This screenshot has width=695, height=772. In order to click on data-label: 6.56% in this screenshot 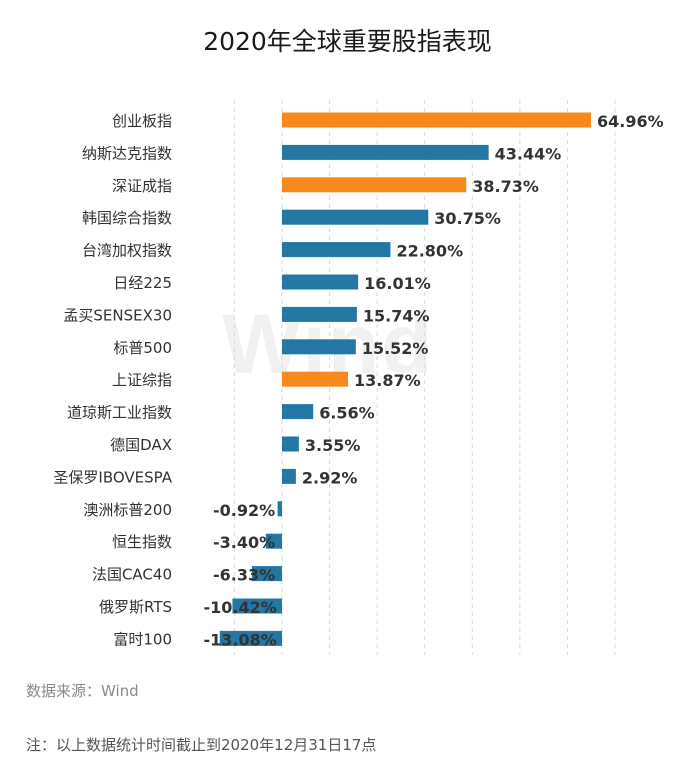, I will do `click(347, 413)`.